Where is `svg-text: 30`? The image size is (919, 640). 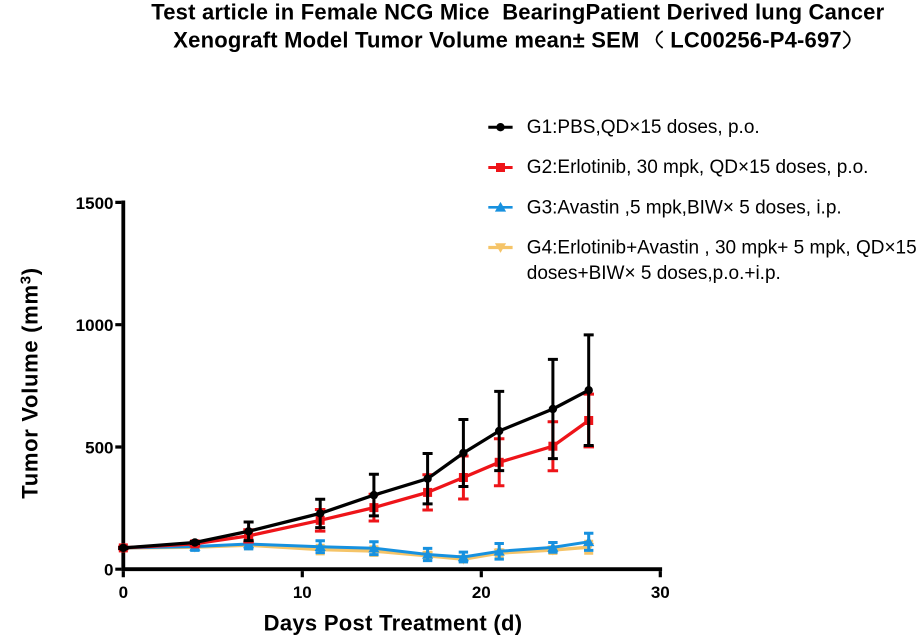
svg-text: 30 is located at coordinates (660, 592).